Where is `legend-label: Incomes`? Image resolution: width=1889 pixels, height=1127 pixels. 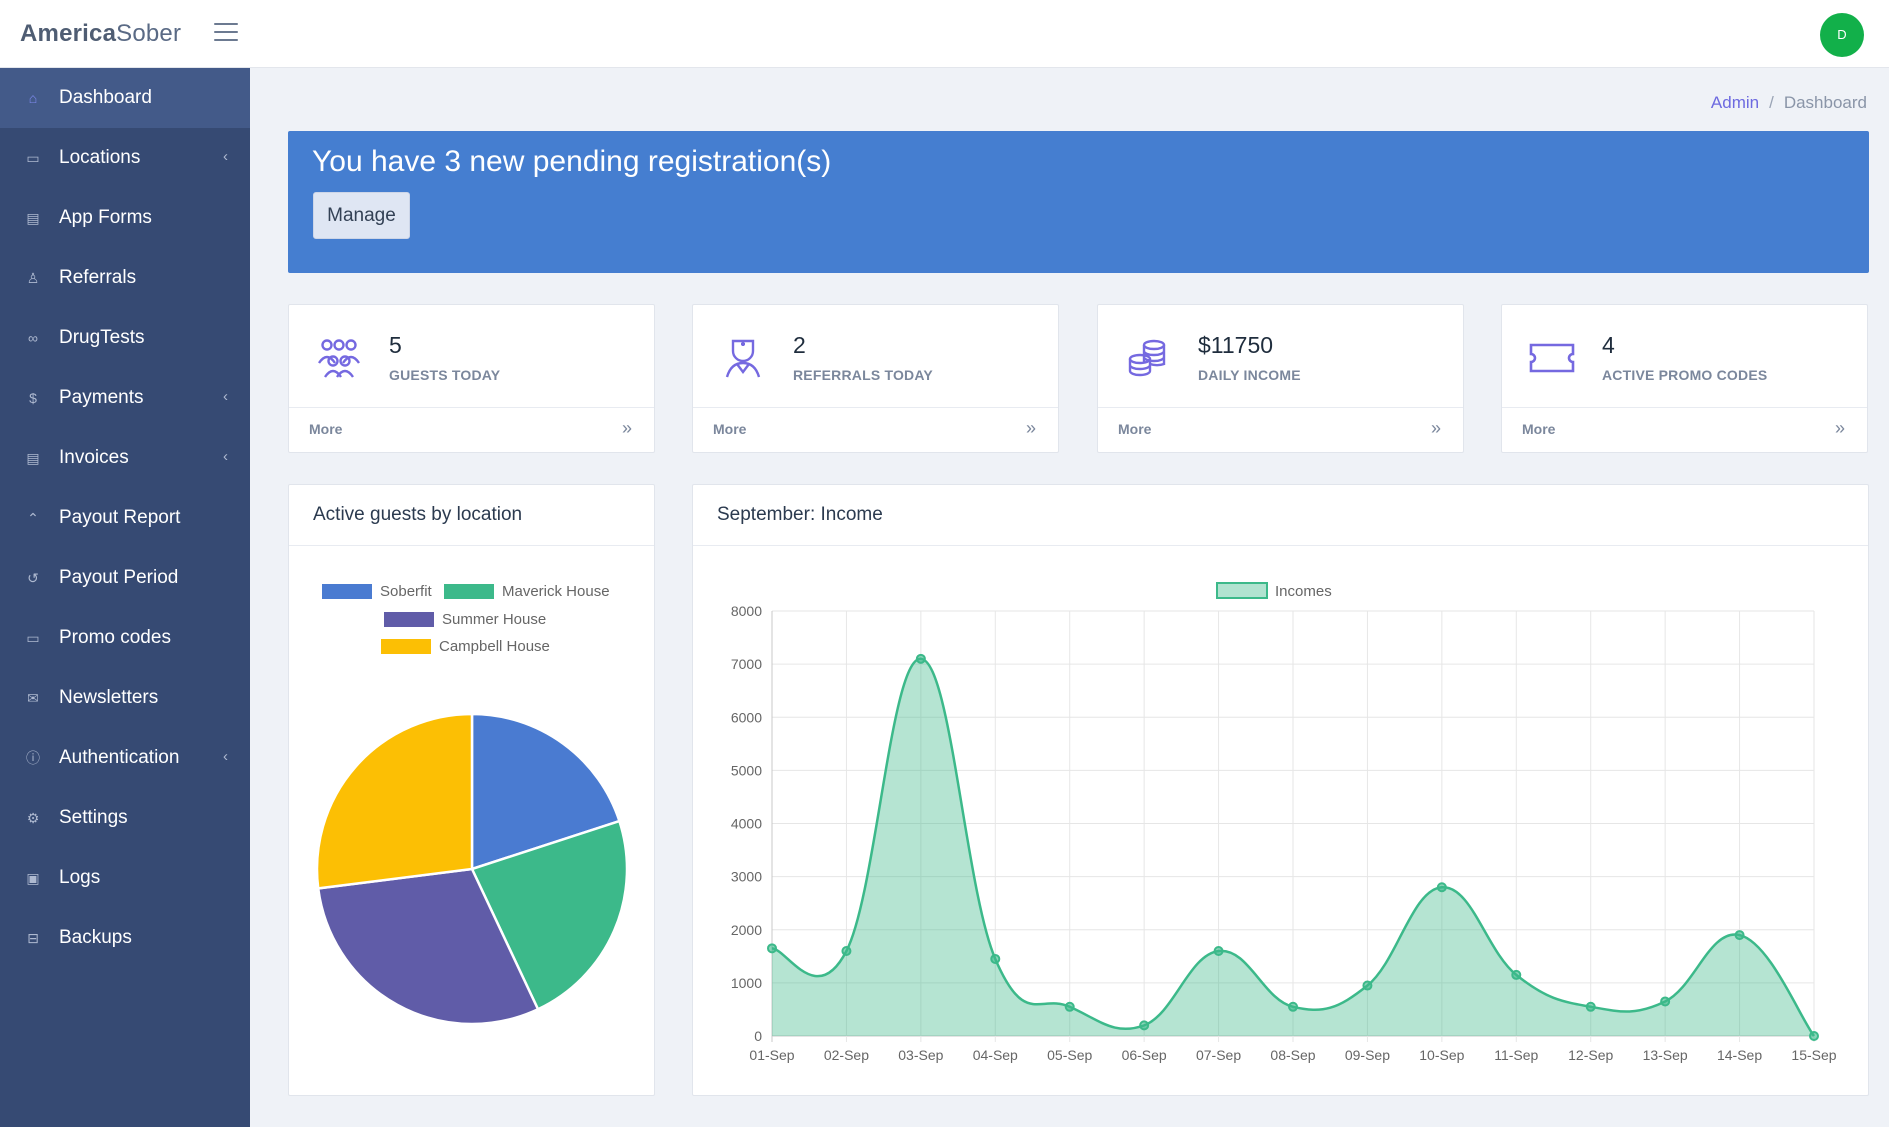 legend-label: Incomes is located at coordinates (1303, 591).